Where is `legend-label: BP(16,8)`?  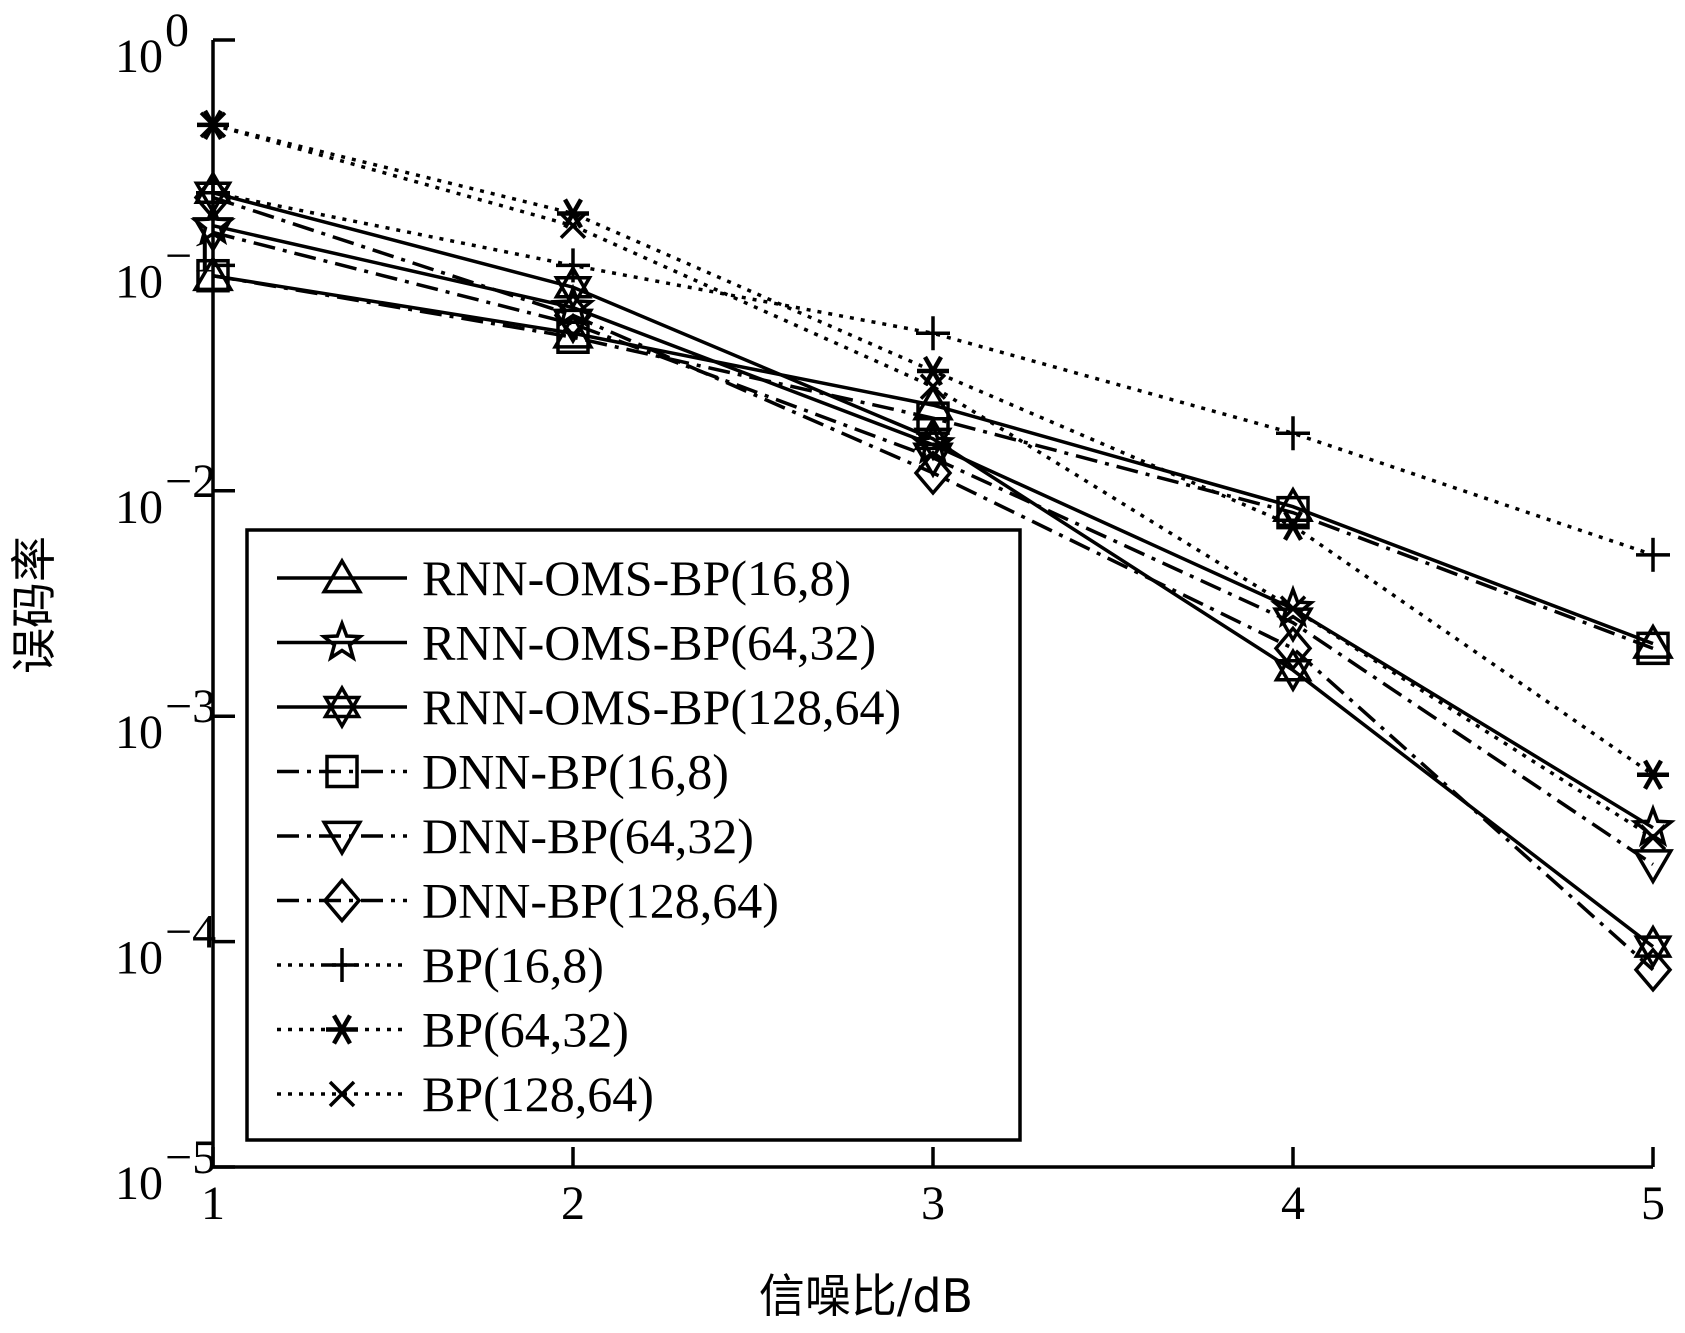 legend-label: BP(16,8) is located at coordinates (513, 965).